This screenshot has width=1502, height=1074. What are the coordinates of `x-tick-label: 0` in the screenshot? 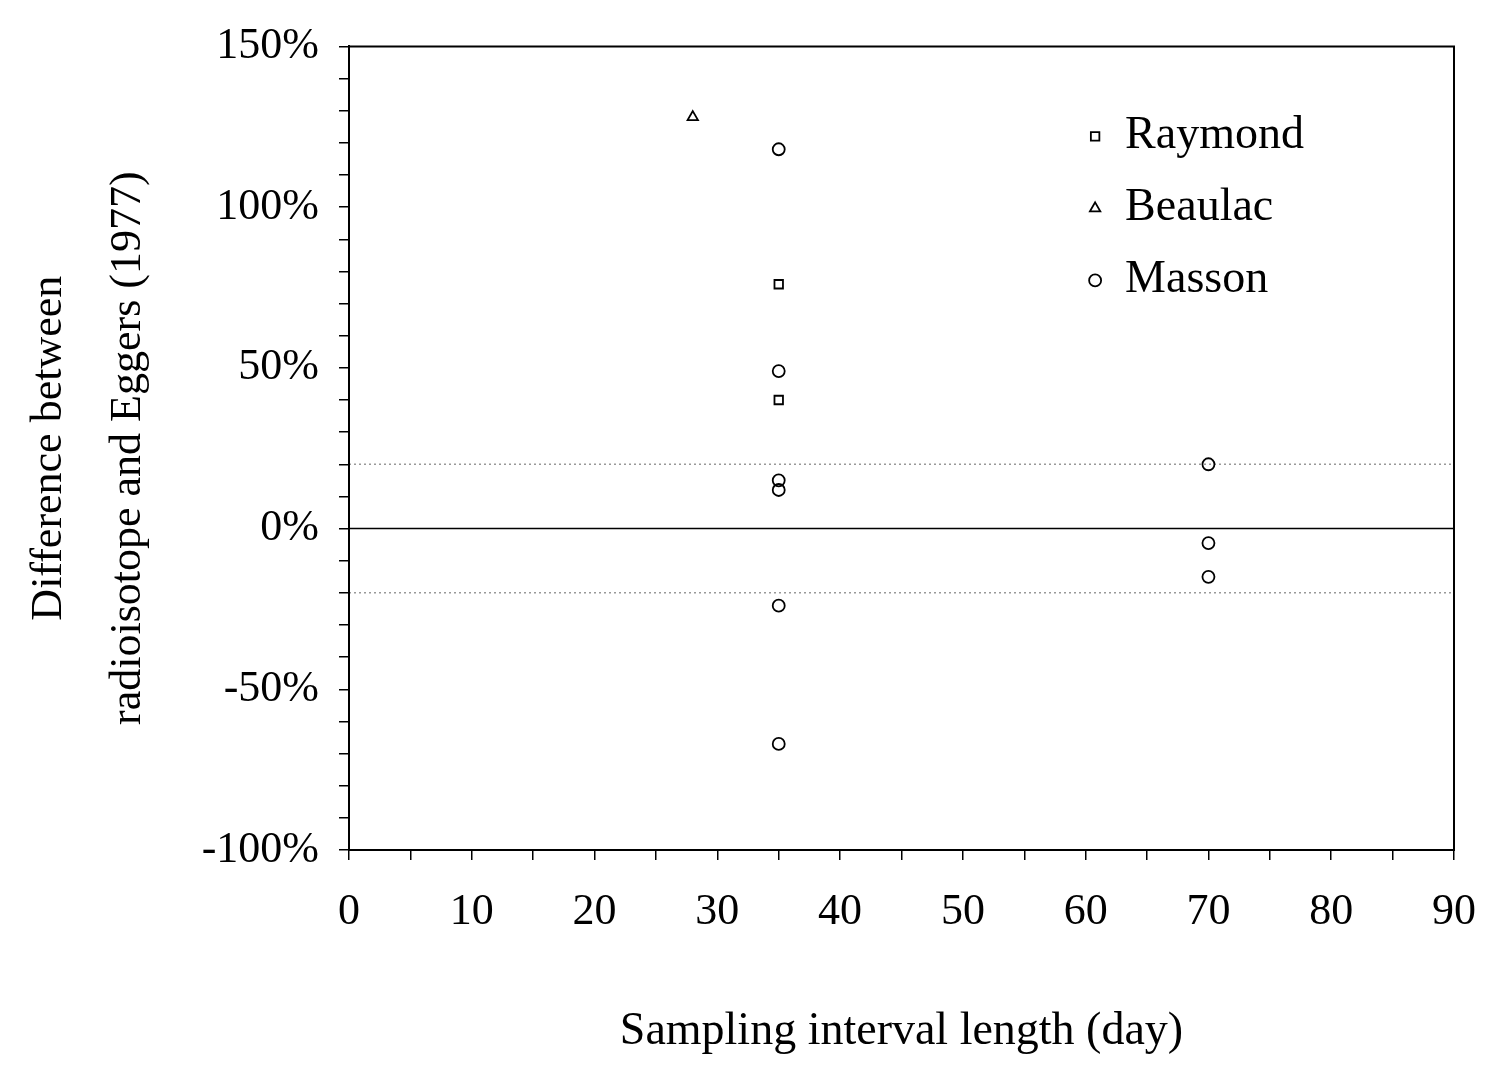 It's located at (349, 909).